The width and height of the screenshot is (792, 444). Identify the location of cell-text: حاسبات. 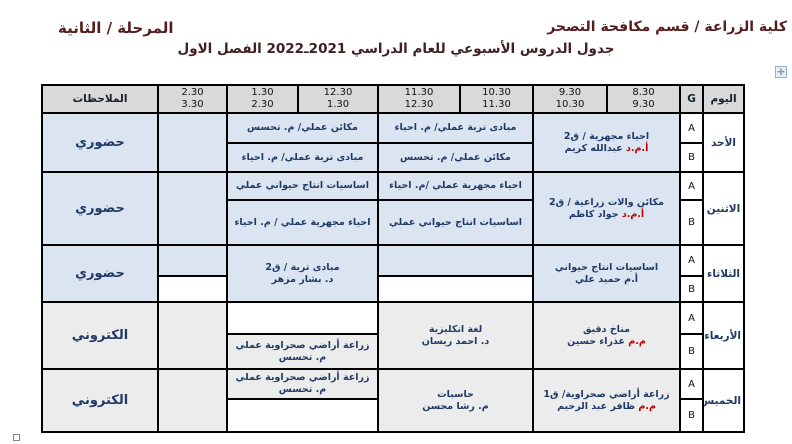
(455, 394).